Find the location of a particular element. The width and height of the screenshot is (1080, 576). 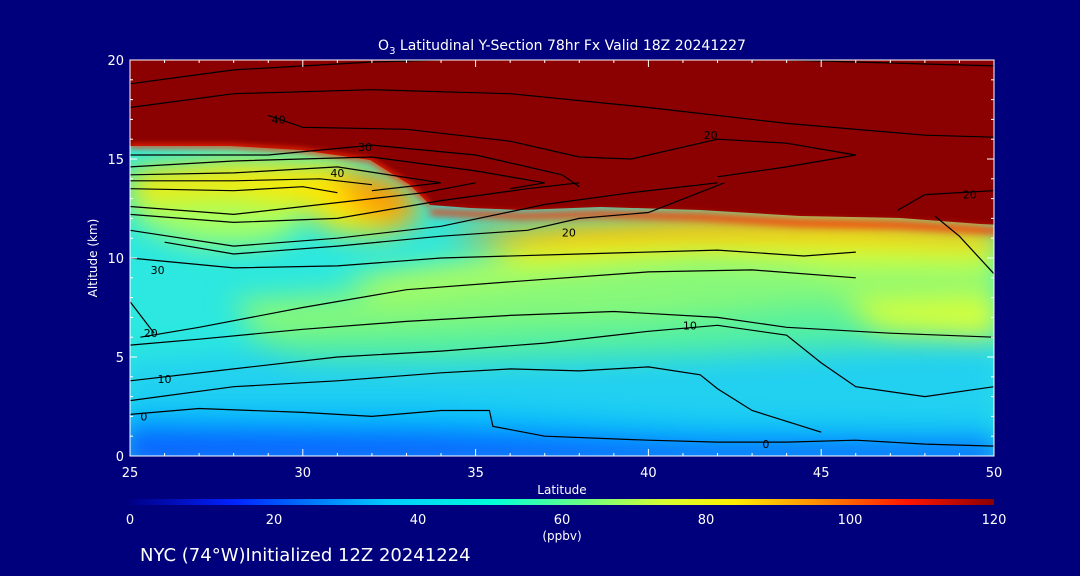

contour-label-10: 0 is located at coordinates (143, 416).